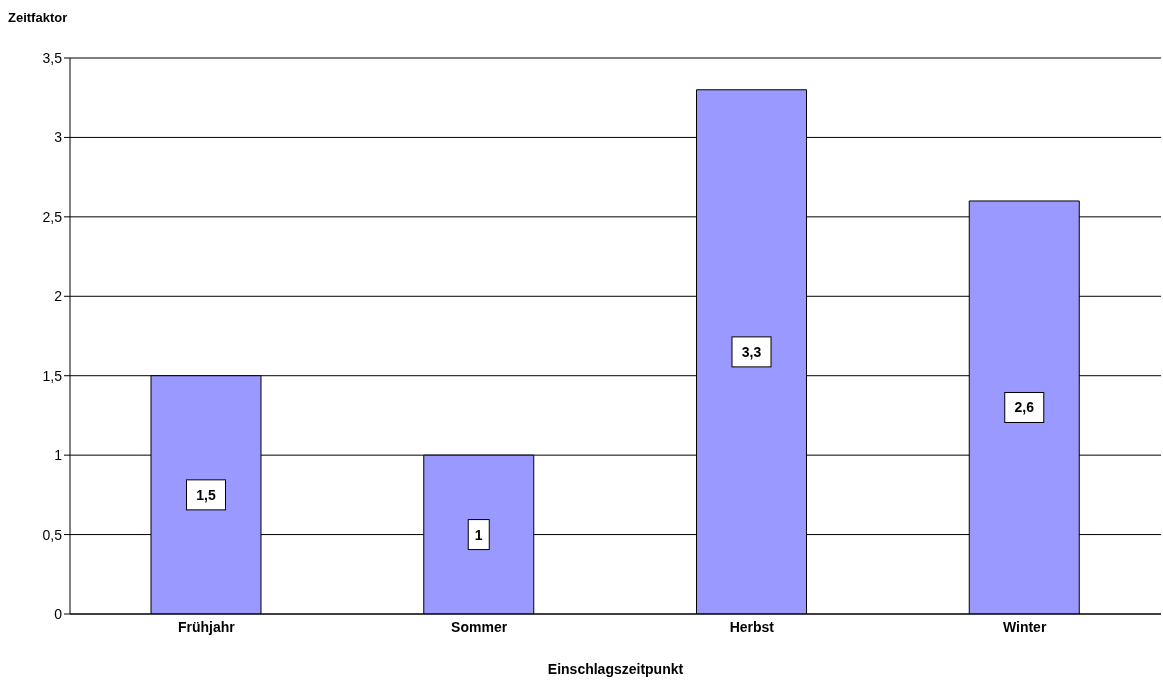 The image size is (1163, 688). Describe the element at coordinates (479, 626) in the screenshot. I see `x-tick-label: Sommer` at that location.